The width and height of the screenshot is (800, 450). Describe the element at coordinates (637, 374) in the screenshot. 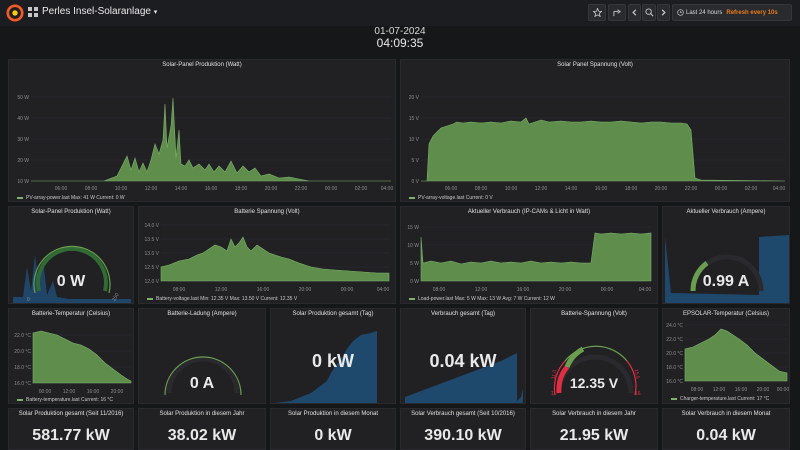

I see `gauge-threshold-label: 15.5` at that location.